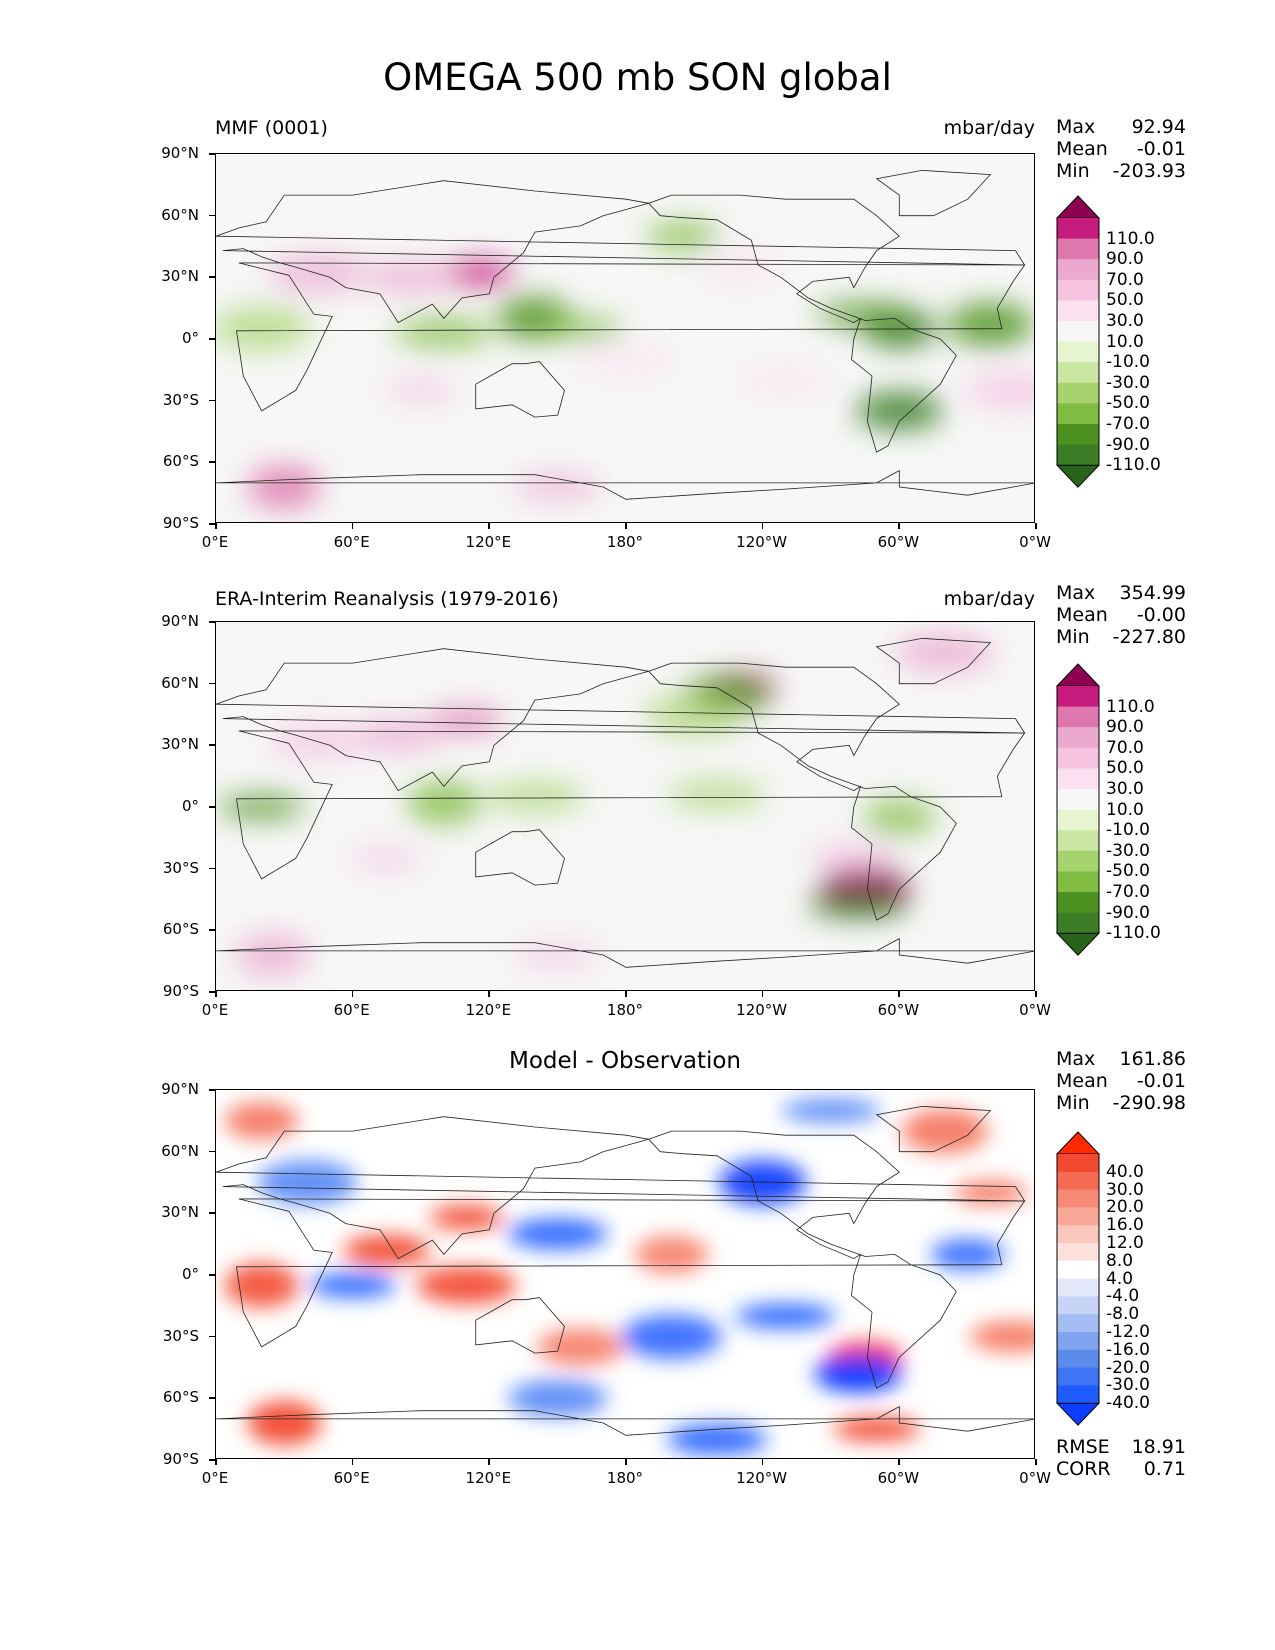 The width and height of the screenshot is (1275, 1650). I want to click on stat-min: -290.98, so click(1149, 1103).